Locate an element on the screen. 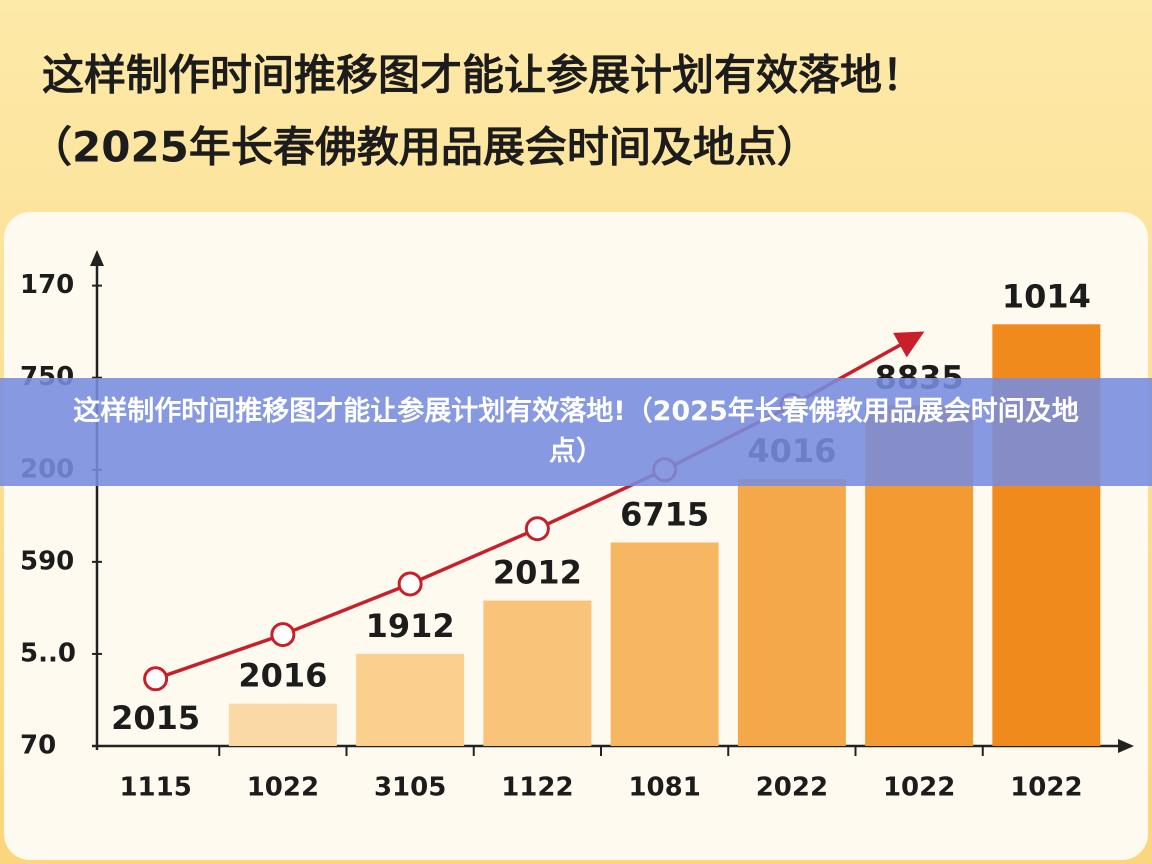 This screenshot has width=1152, height=864. chart-title: 这样制作时间推移图才能让参展计划有效落地！ is located at coordinates (483, 75).